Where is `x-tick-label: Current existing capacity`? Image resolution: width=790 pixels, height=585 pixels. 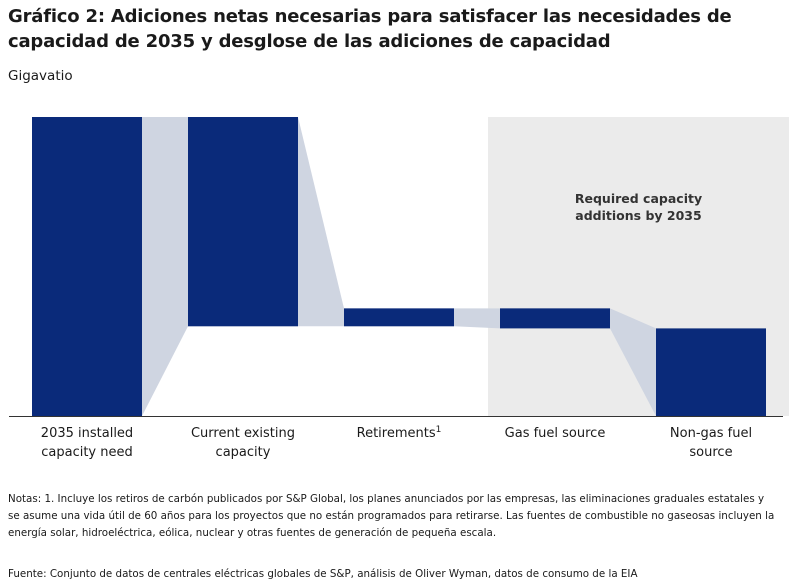
x-tick-label: Current existing capacity is located at coordinates (243, 443).